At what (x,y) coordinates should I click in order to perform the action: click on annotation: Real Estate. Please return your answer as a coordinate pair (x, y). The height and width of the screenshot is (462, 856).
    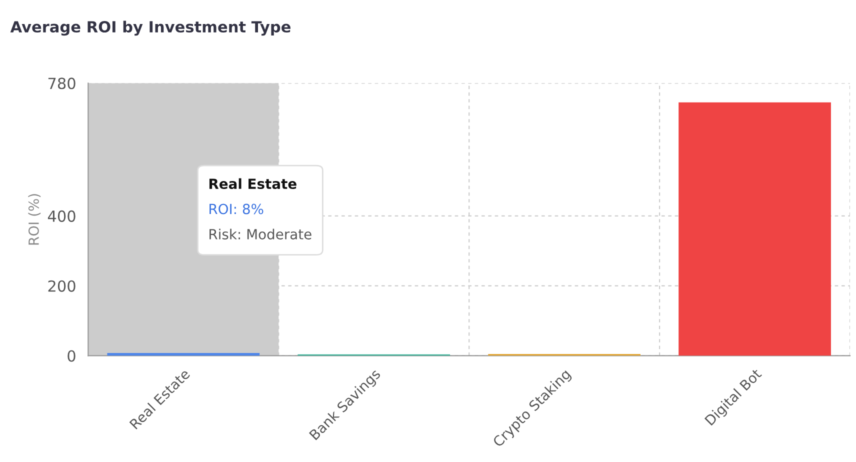
    Looking at the image, I should click on (252, 184).